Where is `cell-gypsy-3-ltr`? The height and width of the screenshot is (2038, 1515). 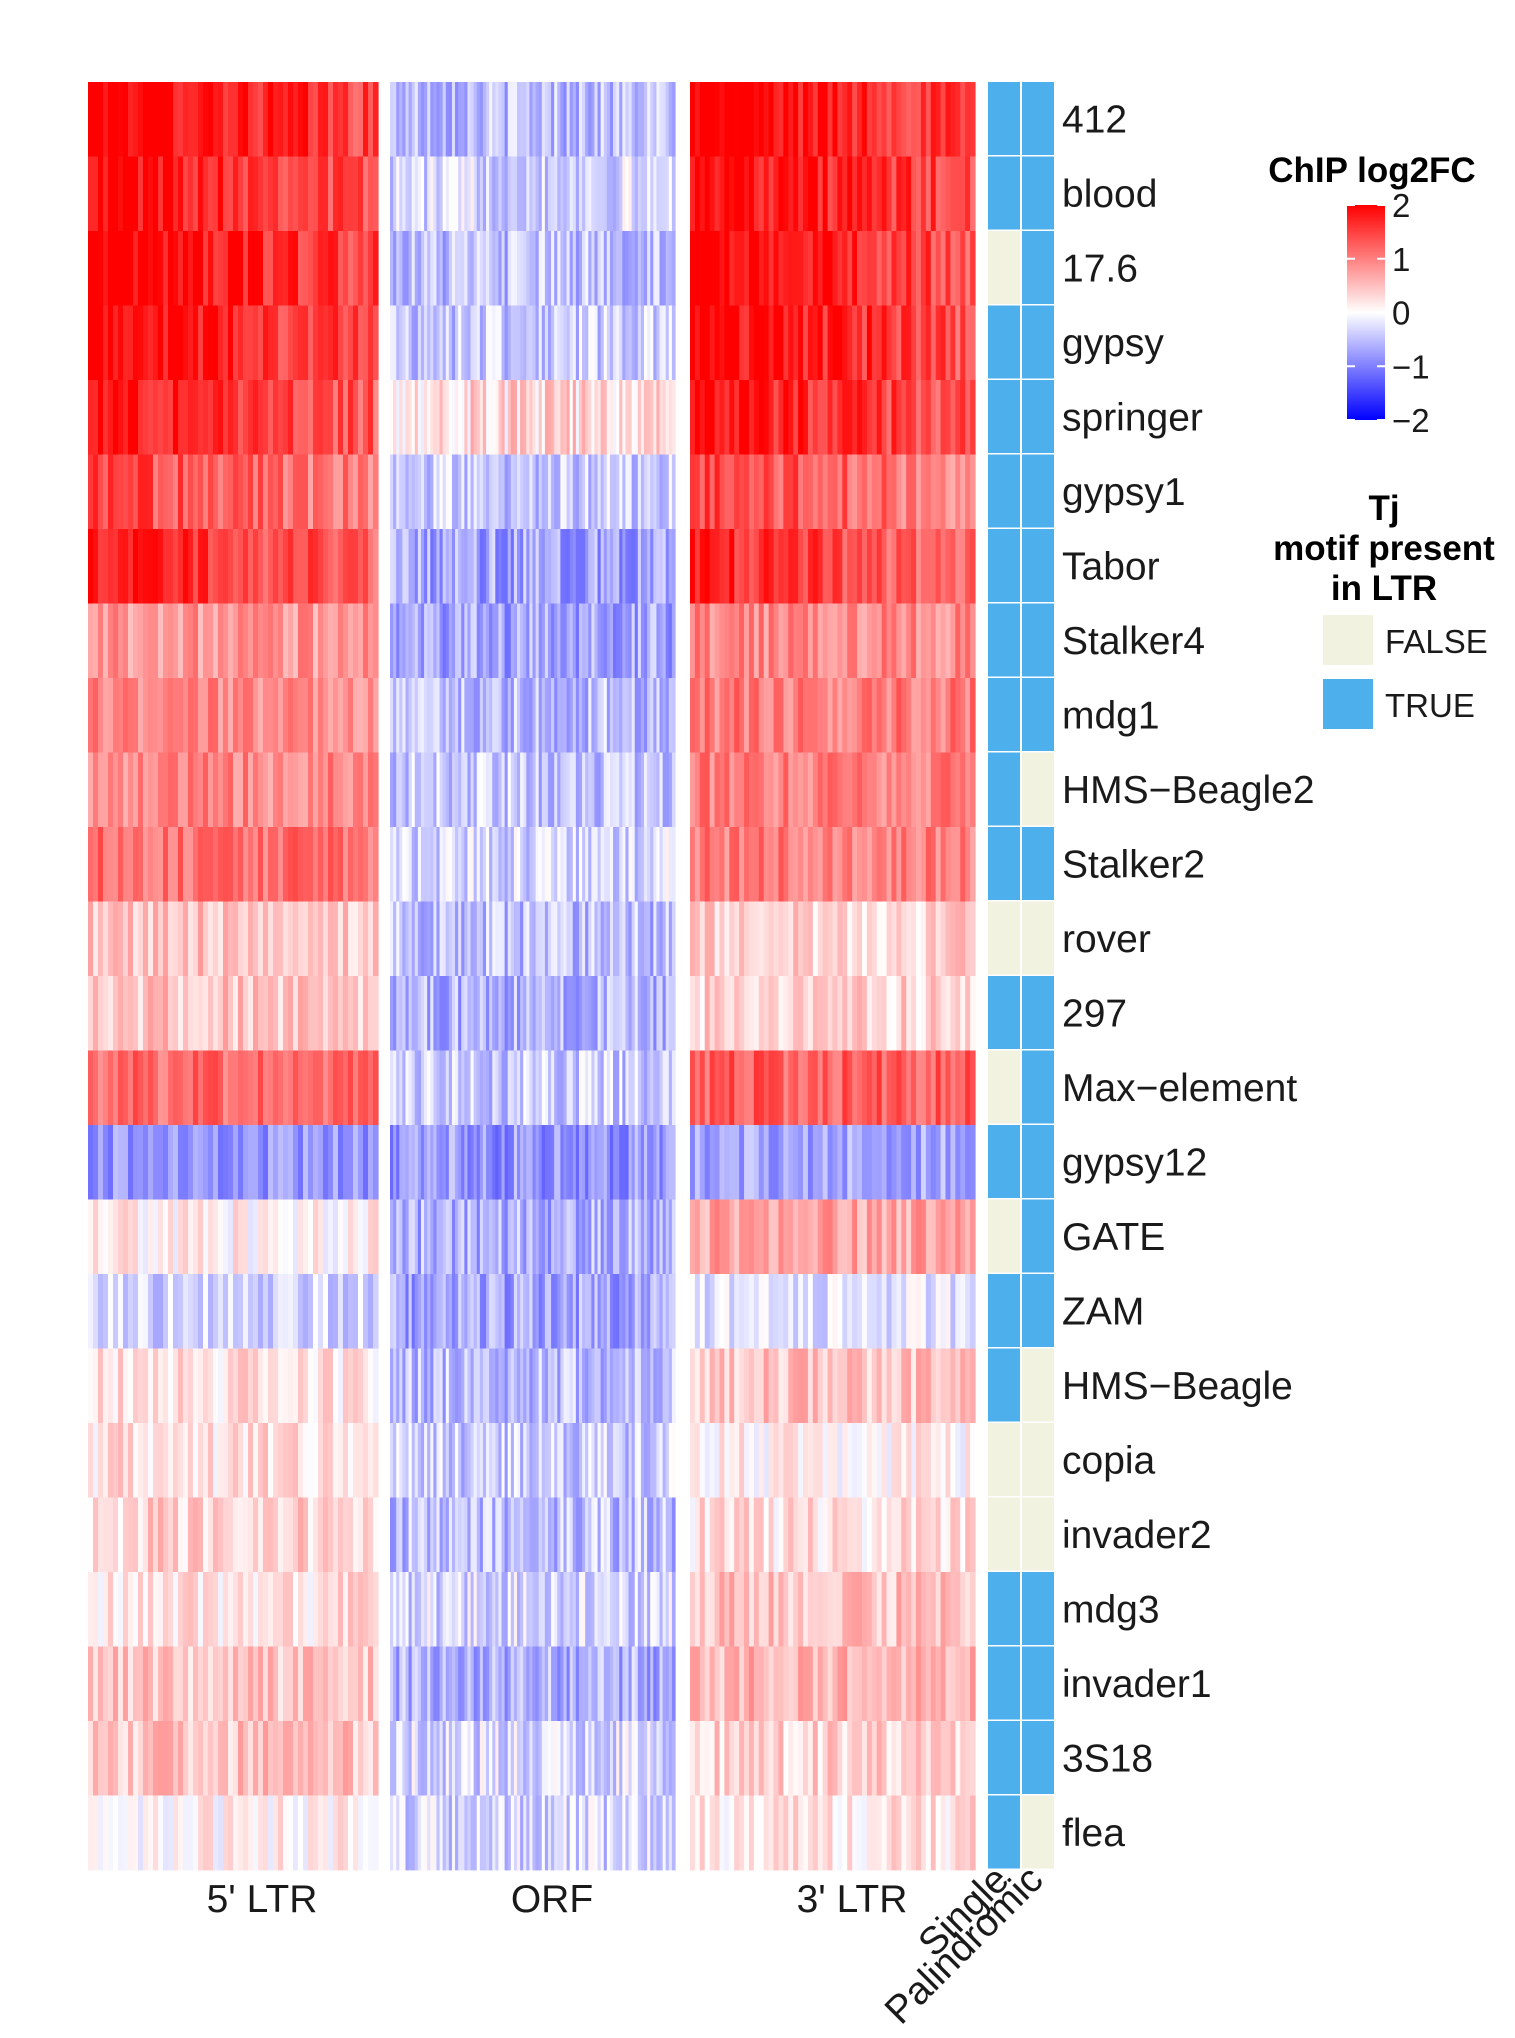 cell-gypsy-3-ltr is located at coordinates (833, 343).